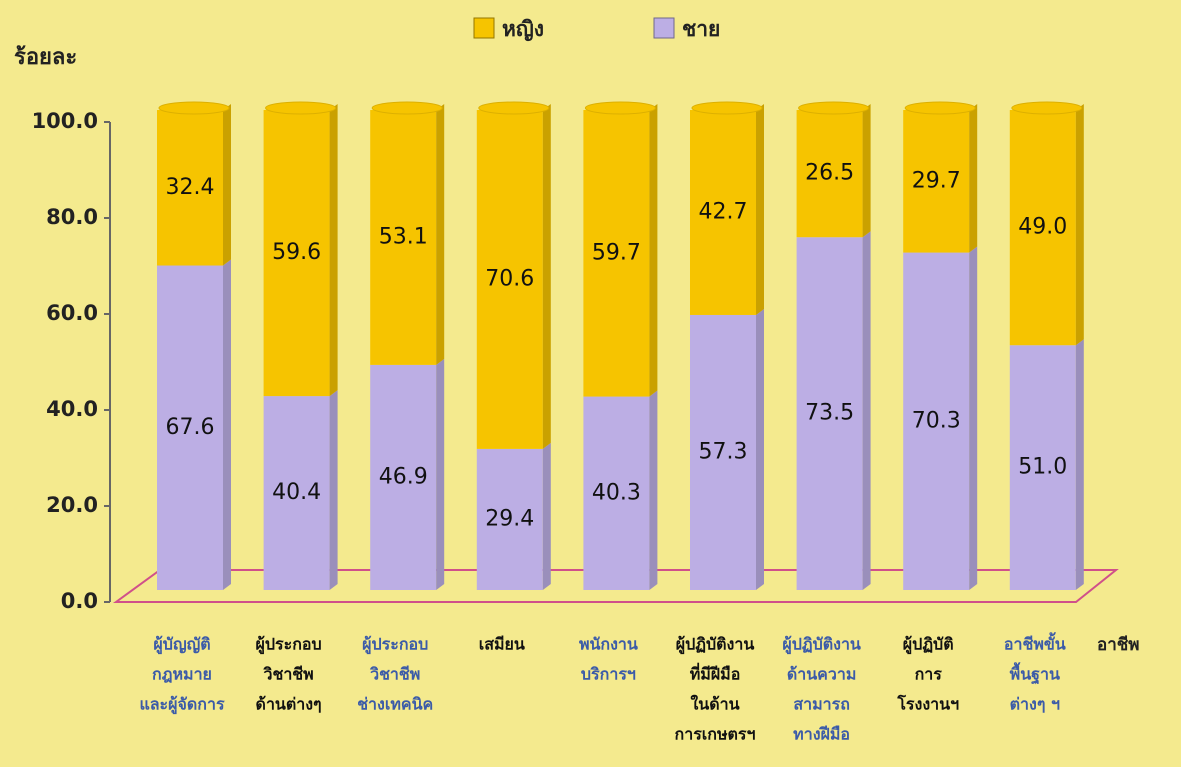  What do you see at coordinates (608, 644) in the screenshot?
I see `x-tick-label: พนักงาน` at bounding box center [608, 644].